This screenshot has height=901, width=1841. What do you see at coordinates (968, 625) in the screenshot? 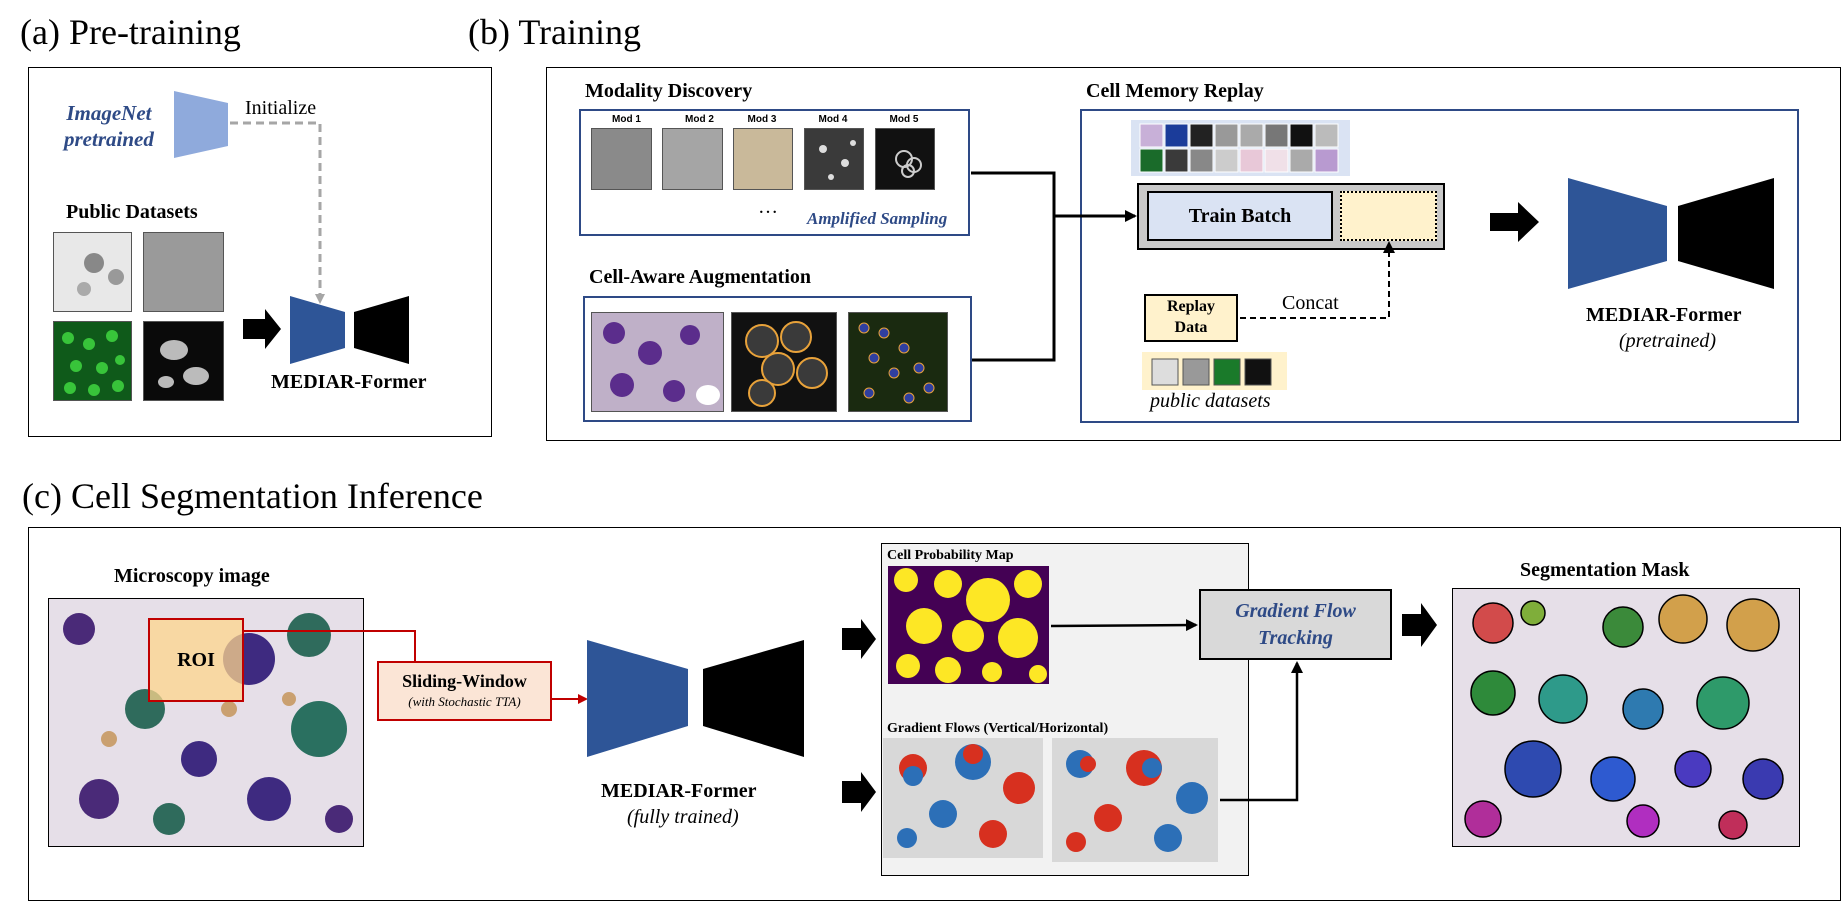
I see `prob-map-image` at bounding box center [968, 625].